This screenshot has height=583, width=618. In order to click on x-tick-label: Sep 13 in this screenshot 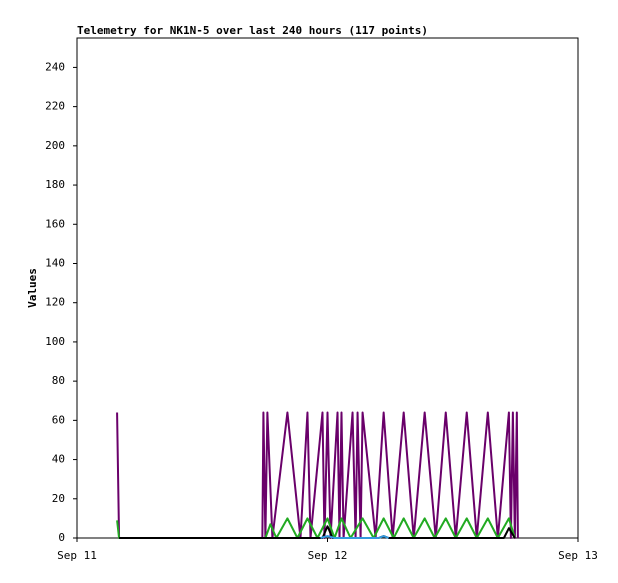, I will do `click(578, 555)`.